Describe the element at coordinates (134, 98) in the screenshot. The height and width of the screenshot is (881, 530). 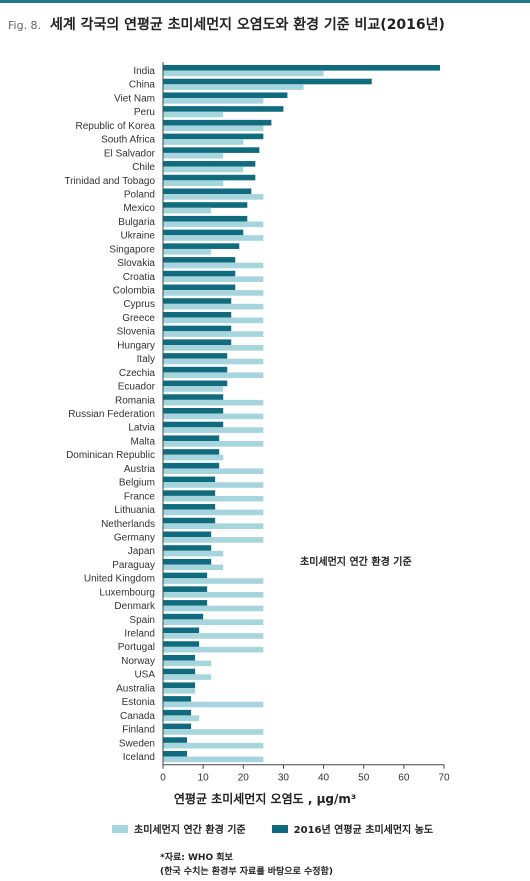
I see `category-label: Viet Nam` at that location.